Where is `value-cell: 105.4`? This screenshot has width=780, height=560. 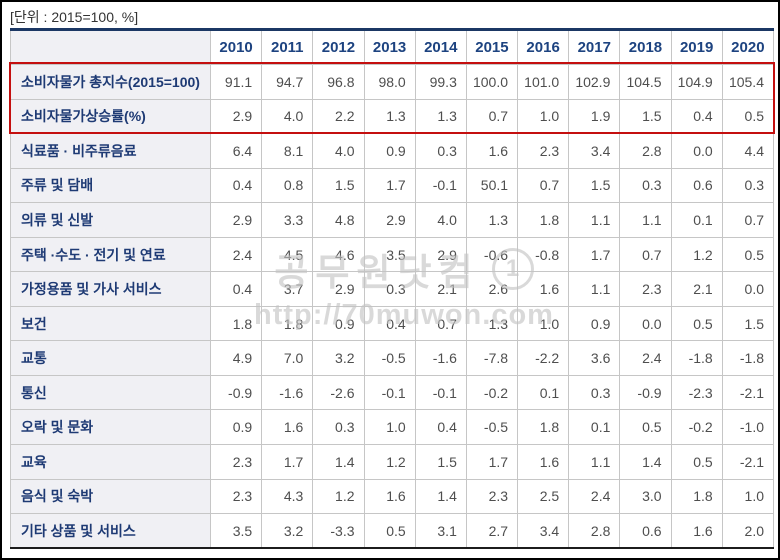
value-cell: 105.4 is located at coordinates (748, 82).